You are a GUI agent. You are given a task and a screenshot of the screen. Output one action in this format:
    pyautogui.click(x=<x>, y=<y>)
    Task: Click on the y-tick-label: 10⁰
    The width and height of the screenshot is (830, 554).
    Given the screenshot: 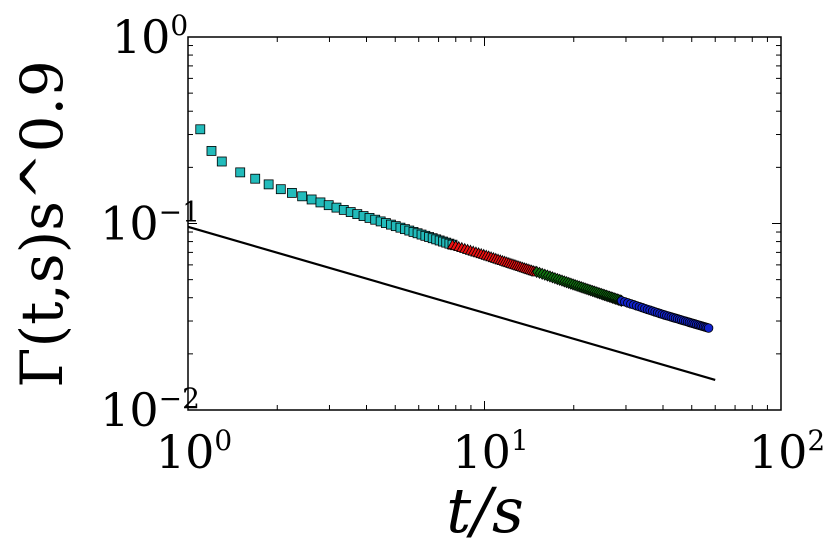 What is the action you would take?
    pyautogui.click(x=150, y=36)
    